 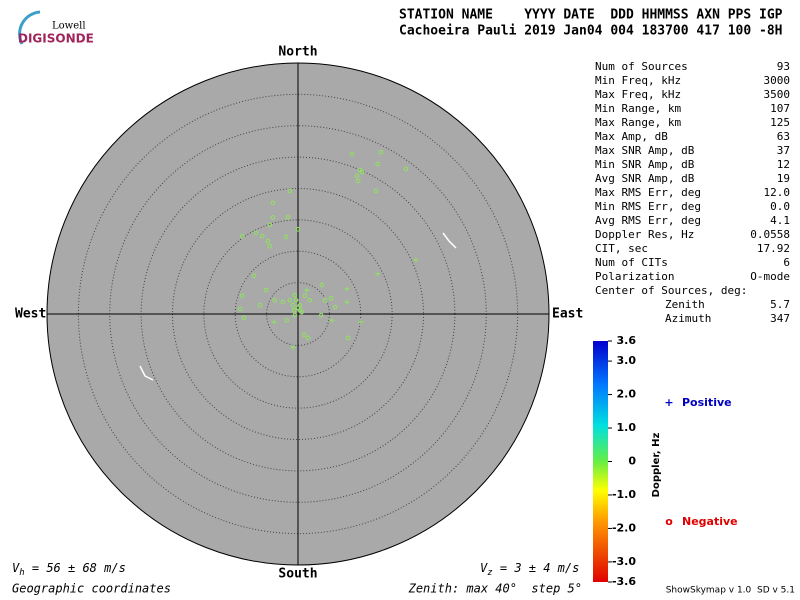 I want to click on colorbar-tick-label: 3.6, so click(x=627, y=340).